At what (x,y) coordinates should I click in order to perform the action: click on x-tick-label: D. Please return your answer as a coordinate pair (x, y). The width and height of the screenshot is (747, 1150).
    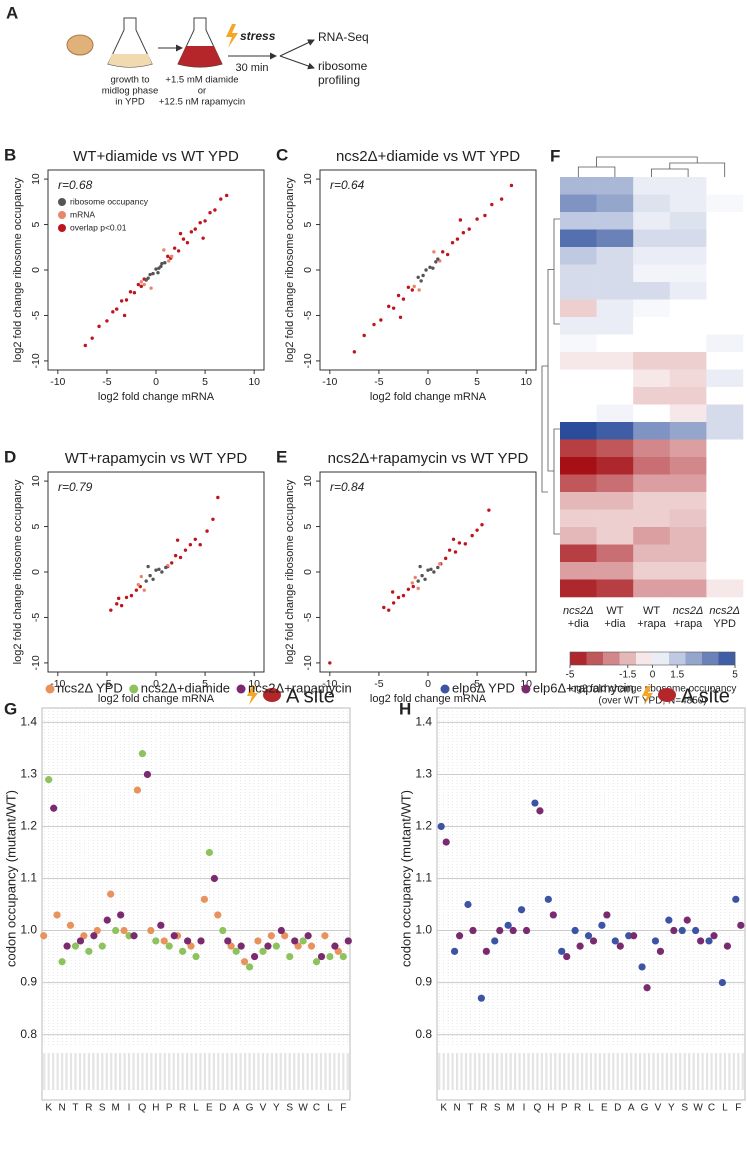
    Looking at the image, I should click on (222, 1108).